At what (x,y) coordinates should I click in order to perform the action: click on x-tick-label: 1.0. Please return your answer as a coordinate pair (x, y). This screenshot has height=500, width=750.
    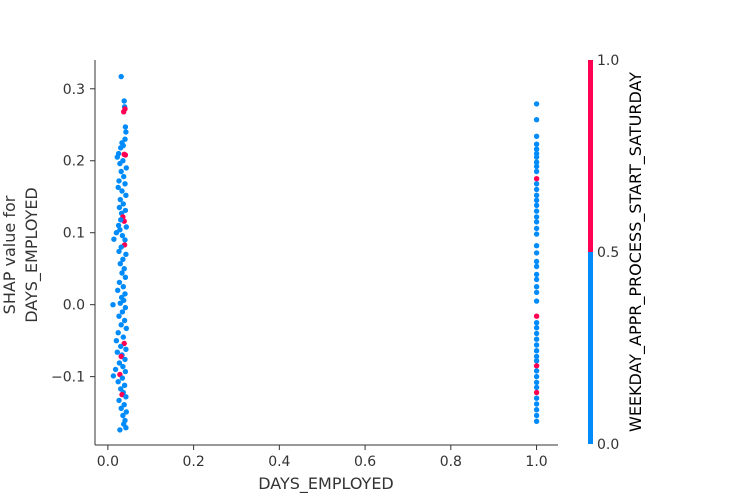
    Looking at the image, I should click on (536, 462).